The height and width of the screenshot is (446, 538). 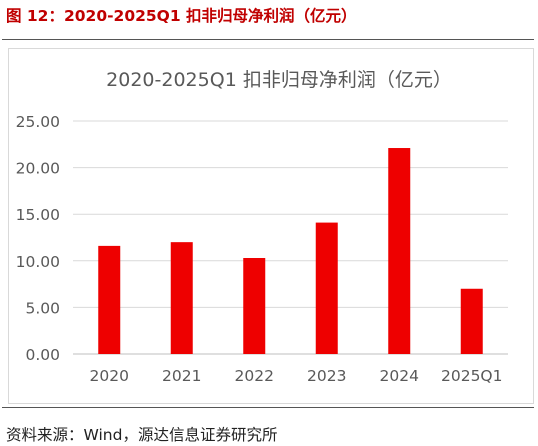 What do you see at coordinates (181, 16) in the screenshot?
I see `figure-title: 图 12：2020-2025Q1 扣非归母净利润（亿元）` at bounding box center [181, 16].